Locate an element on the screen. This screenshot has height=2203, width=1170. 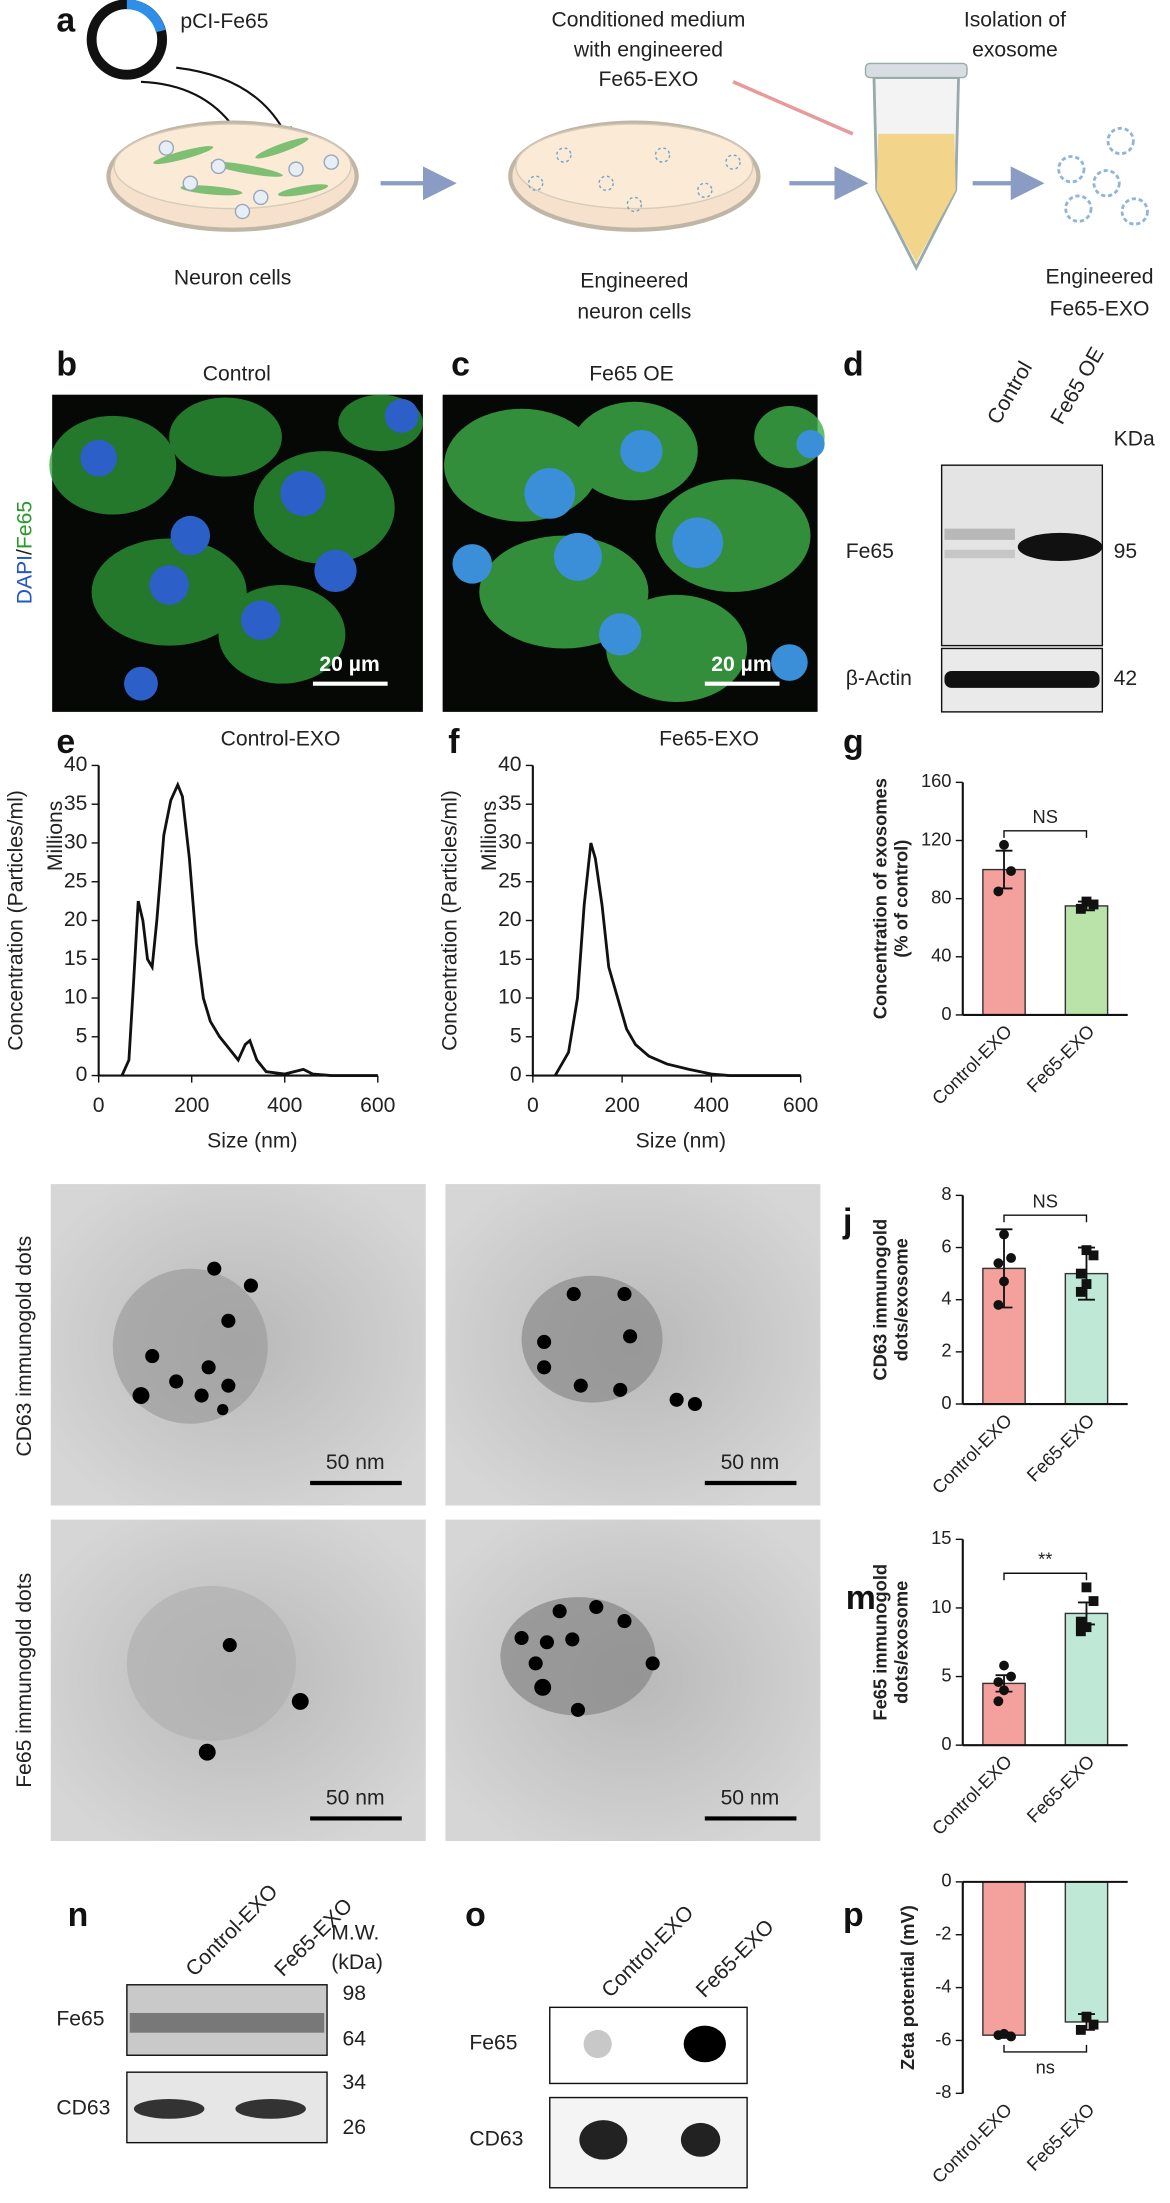
annotation: ** is located at coordinates (1045, 1558).